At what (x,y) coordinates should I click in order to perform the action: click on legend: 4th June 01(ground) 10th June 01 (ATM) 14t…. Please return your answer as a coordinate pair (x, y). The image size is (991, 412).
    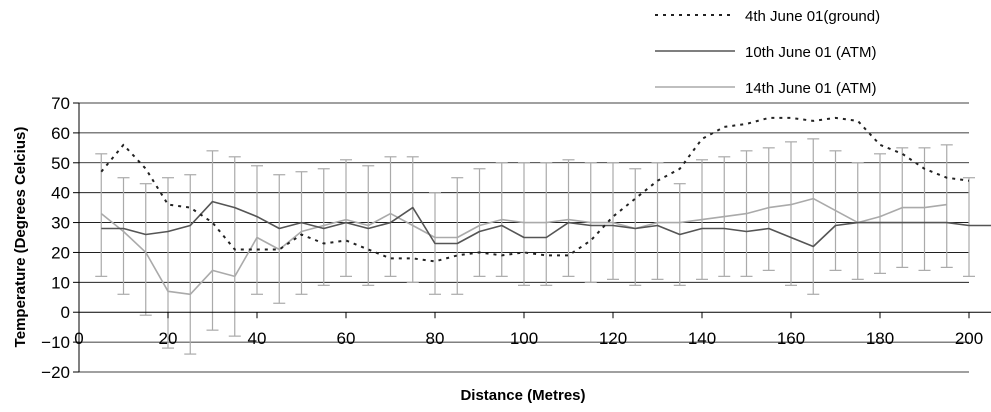
    Looking at the image, I should click on (767, 52).